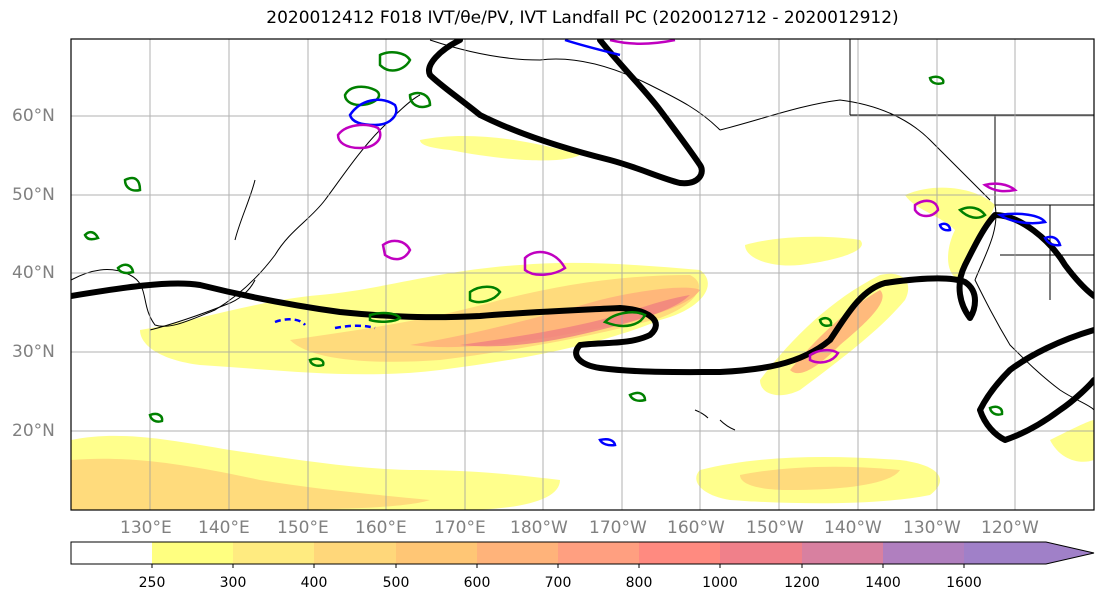  Describe the element at coordinates (932, 528) in the screenshot. I see `lon-label-130w: 130°W` at that location.